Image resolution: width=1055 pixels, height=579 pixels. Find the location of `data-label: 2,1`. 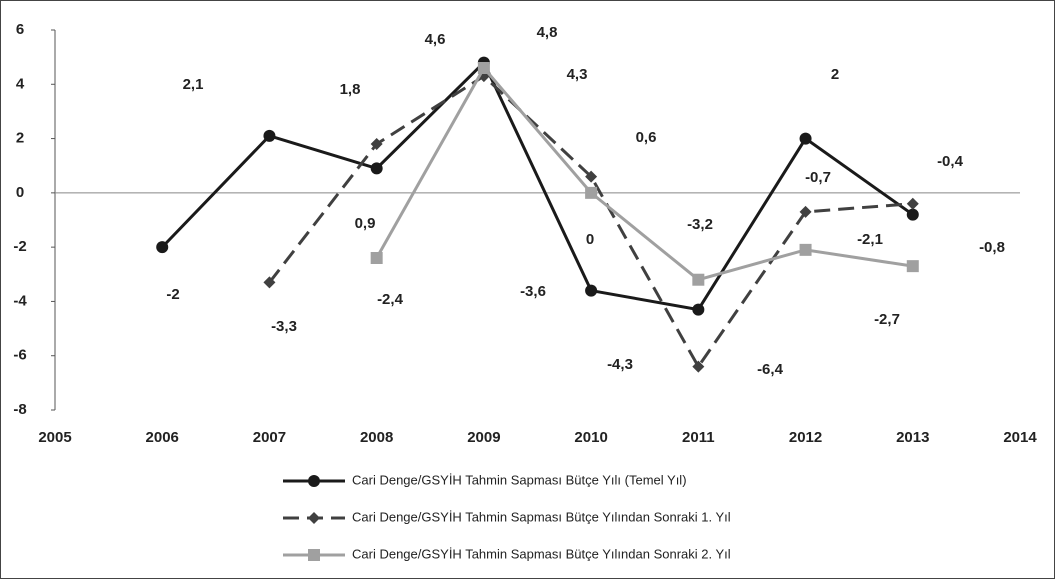

data-label: 2,1 is located at coordinates (193, 84).